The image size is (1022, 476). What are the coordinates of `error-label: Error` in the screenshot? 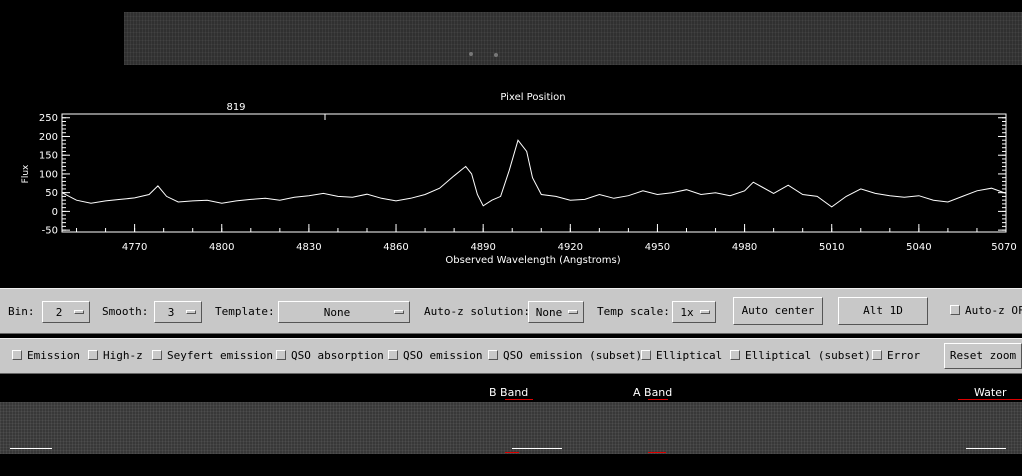 It's located at (904, 355).